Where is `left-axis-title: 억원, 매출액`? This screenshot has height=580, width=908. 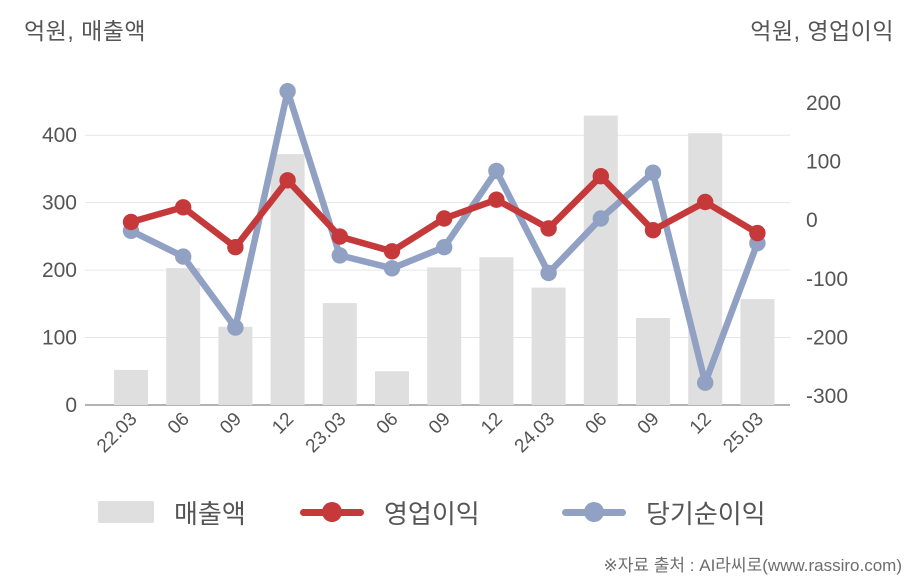
left-axis-title: 억원, 매출액 is located at coordinates (85, 31).